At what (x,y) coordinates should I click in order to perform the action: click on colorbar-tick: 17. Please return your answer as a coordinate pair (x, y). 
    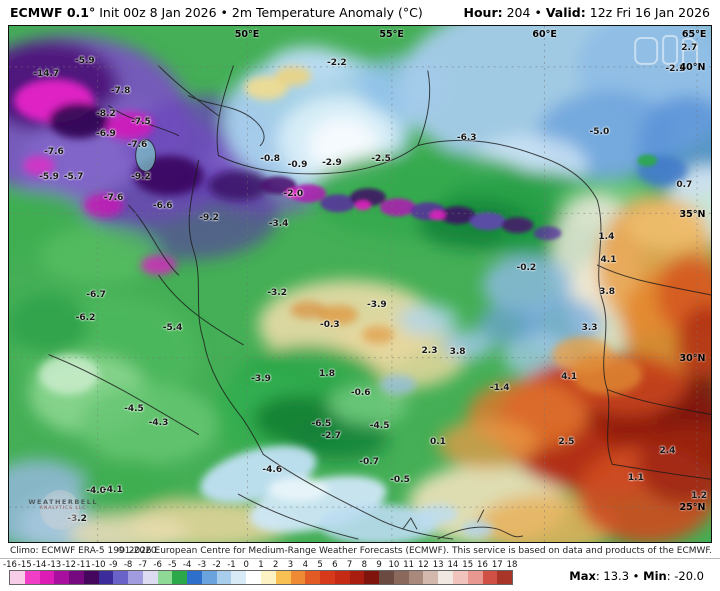
    Looking at the image, I should click on (497, 565).